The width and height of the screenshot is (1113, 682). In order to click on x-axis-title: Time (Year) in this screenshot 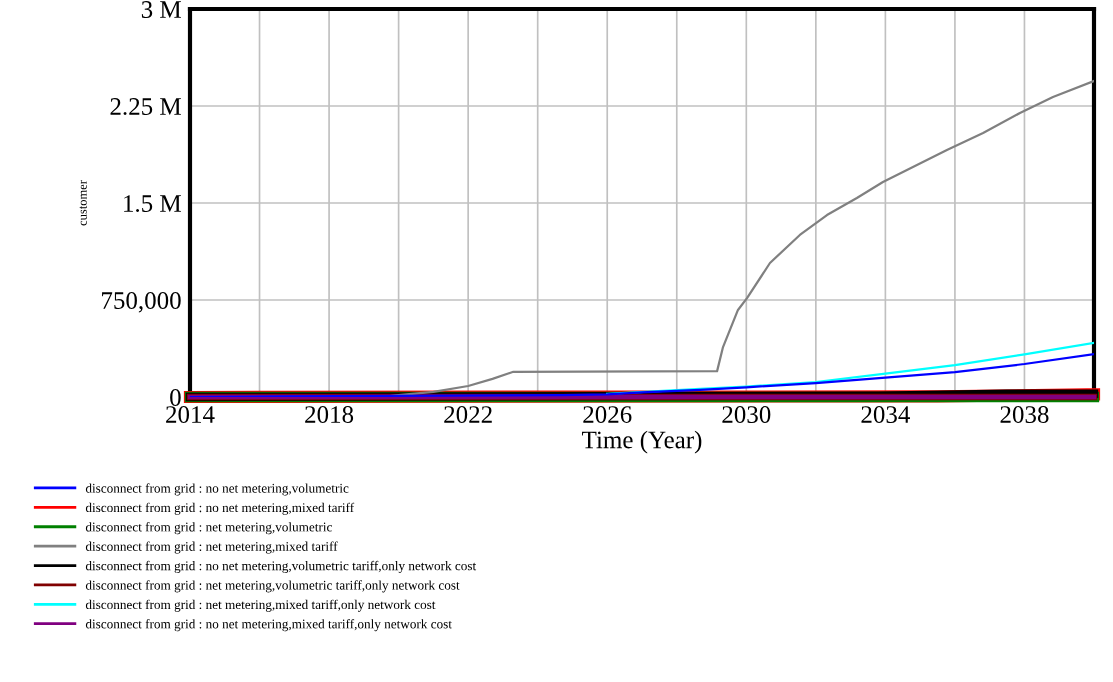, I will do `click(642, 442)`.